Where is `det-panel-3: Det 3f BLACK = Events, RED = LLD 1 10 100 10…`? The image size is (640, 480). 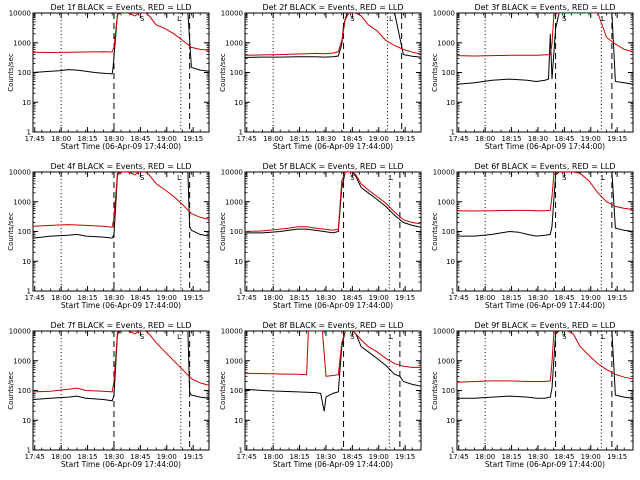 det-panel-3: Det 3f BLACK = Events, RED = LLD 1 10 100 10… is located at coordinates (532, 77).